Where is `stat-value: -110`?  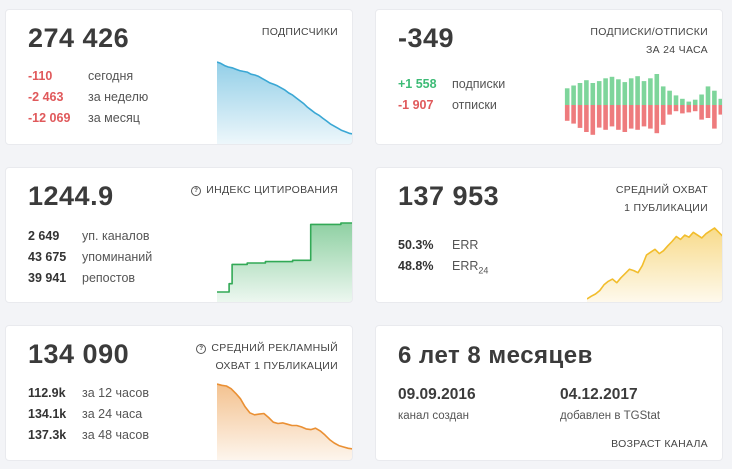 stat-value: -110 is located at coordinates (40, 76).